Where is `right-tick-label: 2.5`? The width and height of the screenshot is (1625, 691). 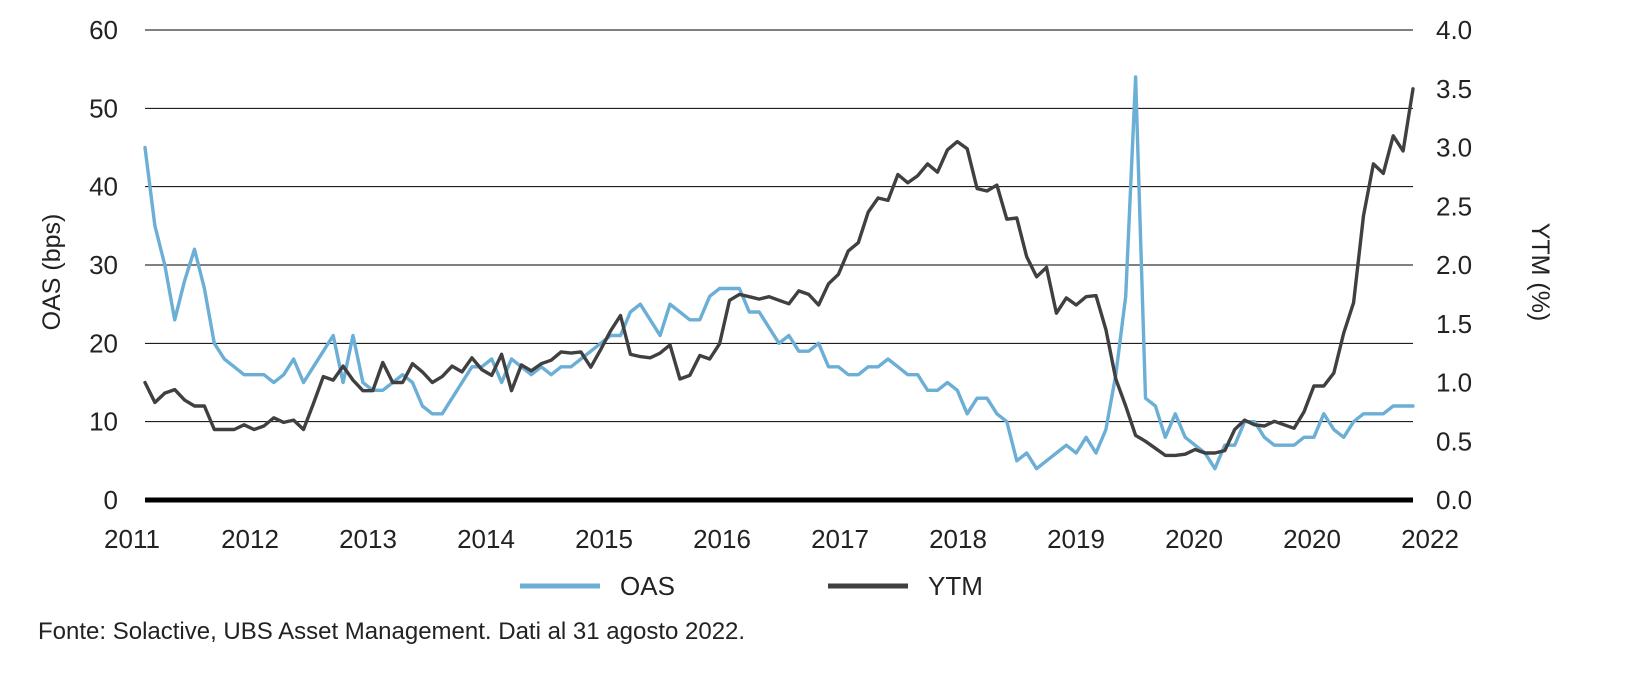
right-tick-label: 2.5 is located at coordinates (1454, 206).